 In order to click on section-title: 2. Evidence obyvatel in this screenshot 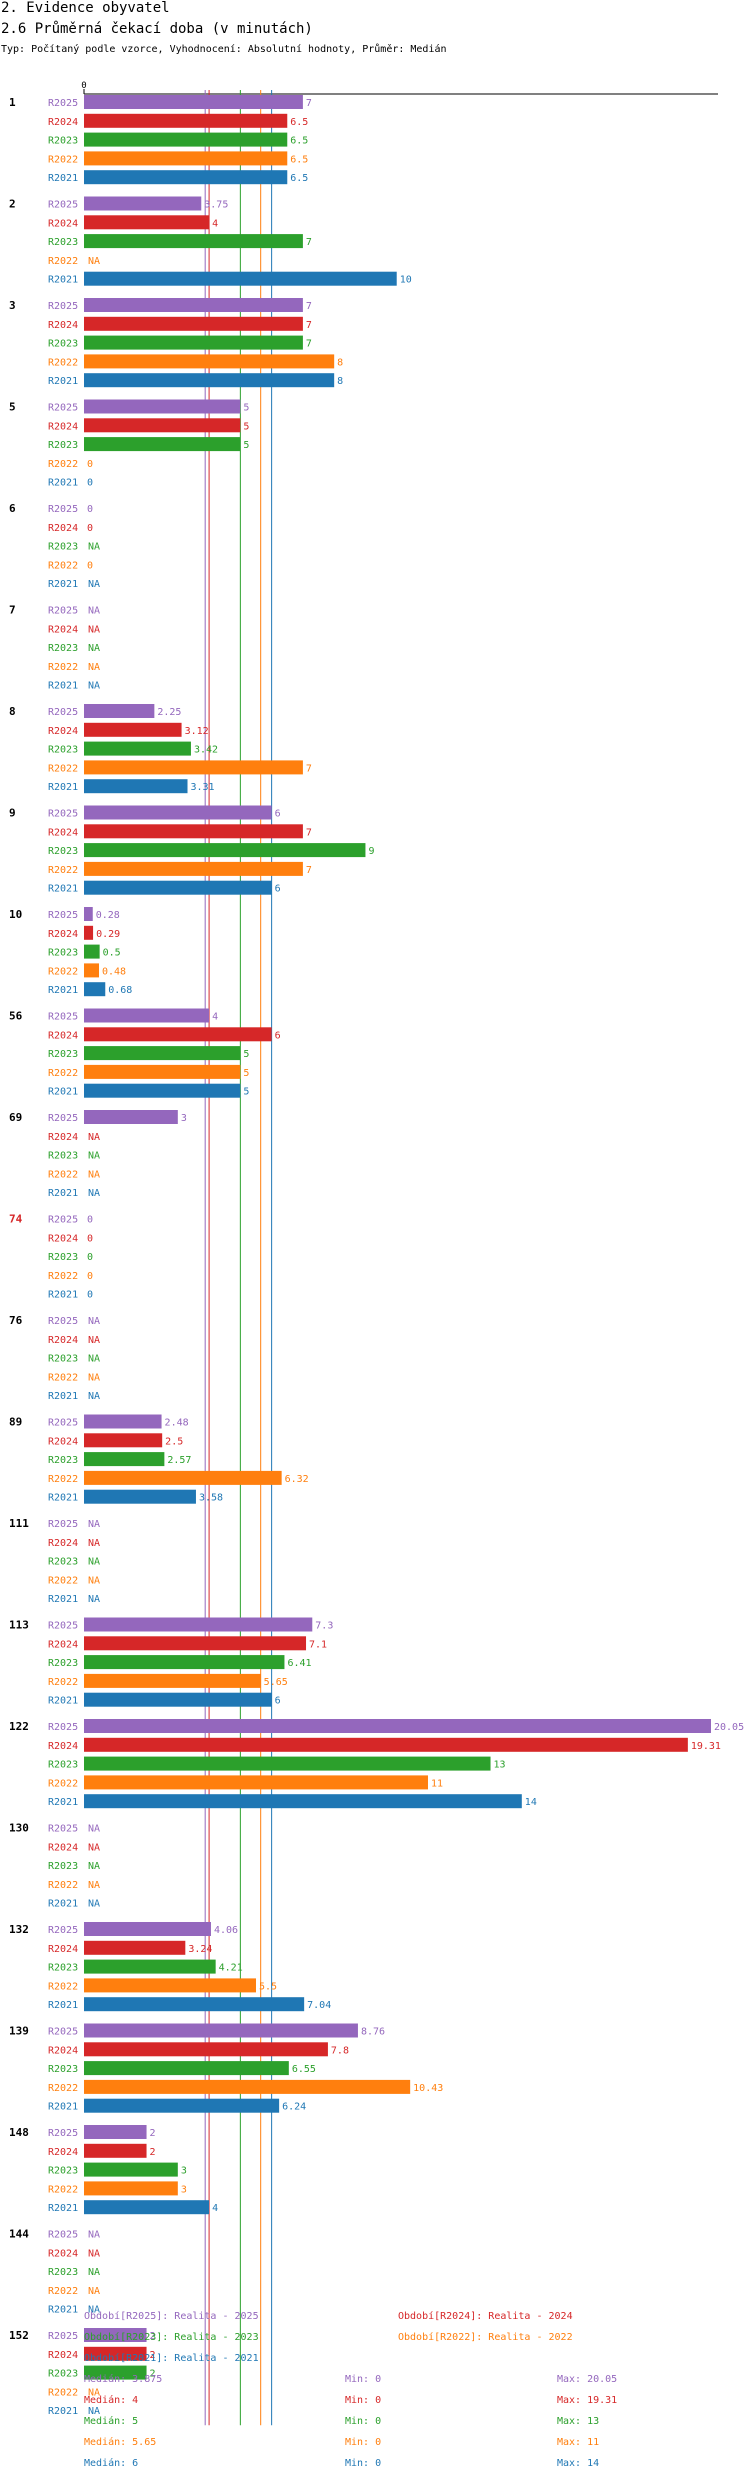, I will do `click(85, 8)`.